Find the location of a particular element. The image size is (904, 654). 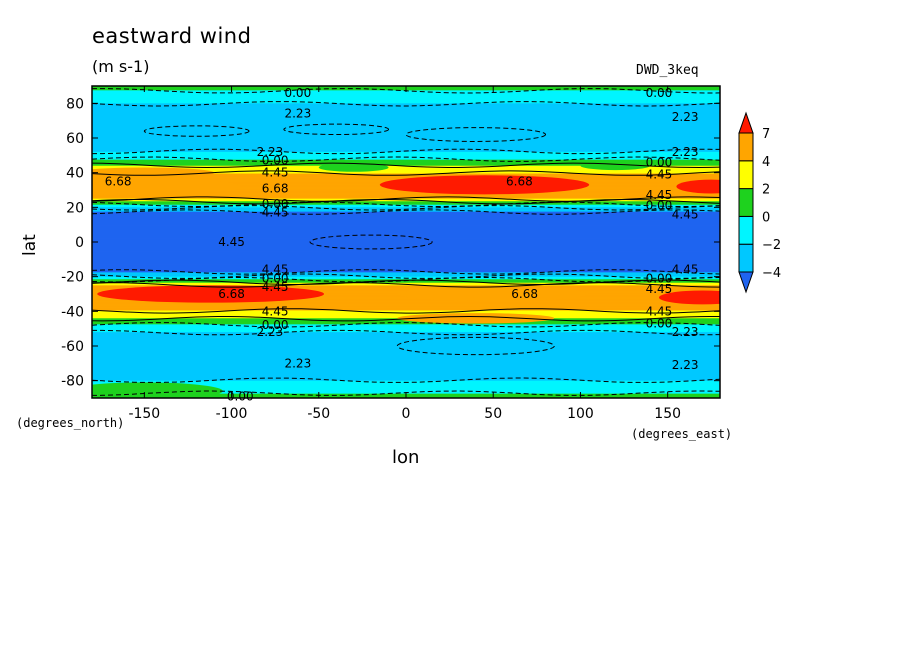

colorbar-label: 4 is located at coordinates (766, 162).